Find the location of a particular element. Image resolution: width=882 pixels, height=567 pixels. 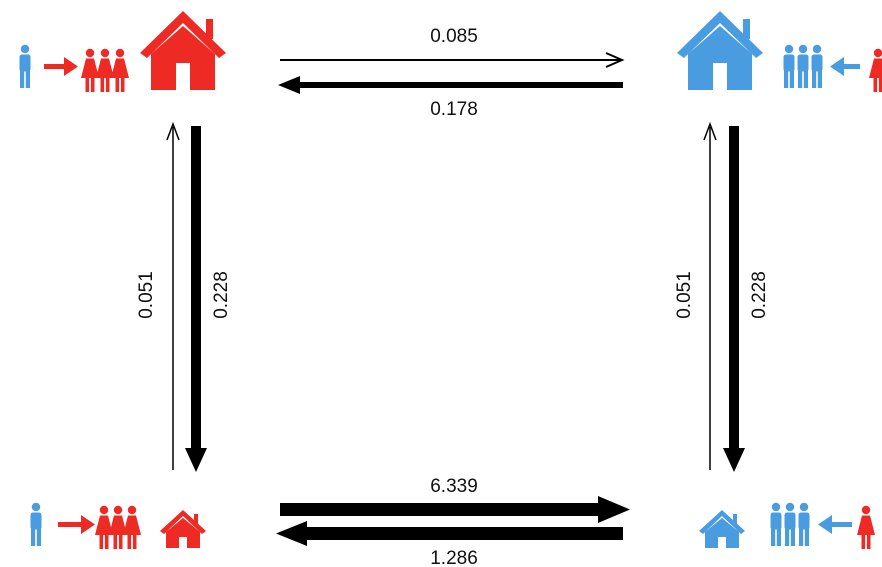

arrow-right-up is located at coordinates (710, 295).